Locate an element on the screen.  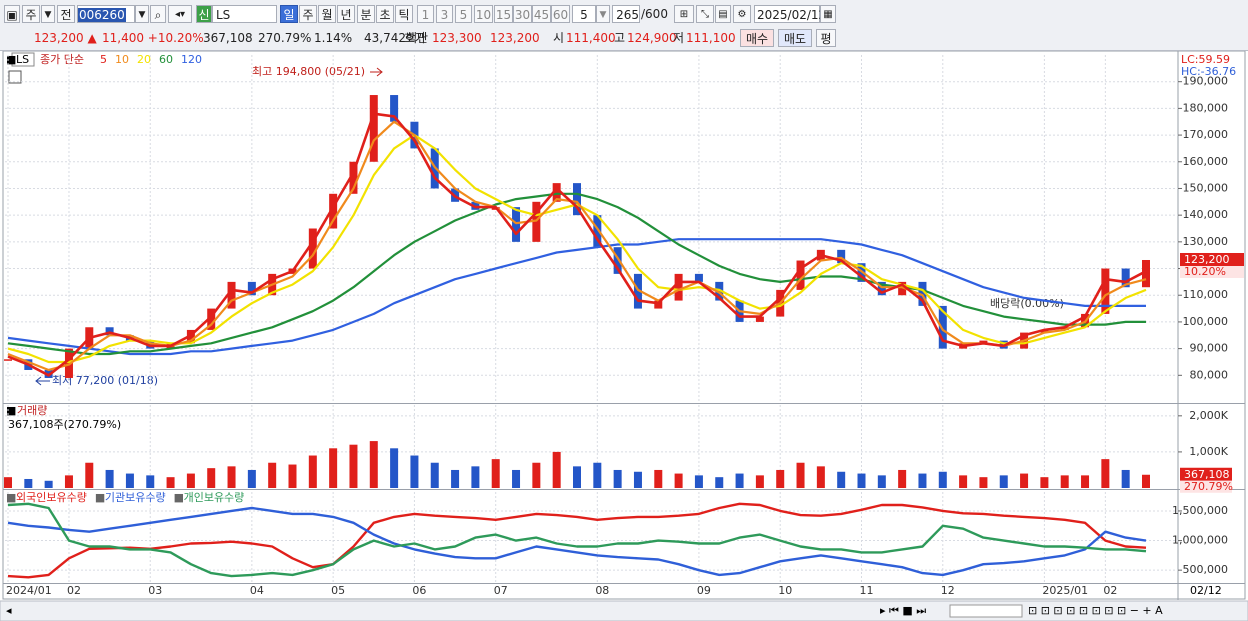
date-input: 2025/02/12 is located at coordinates (790, 14).